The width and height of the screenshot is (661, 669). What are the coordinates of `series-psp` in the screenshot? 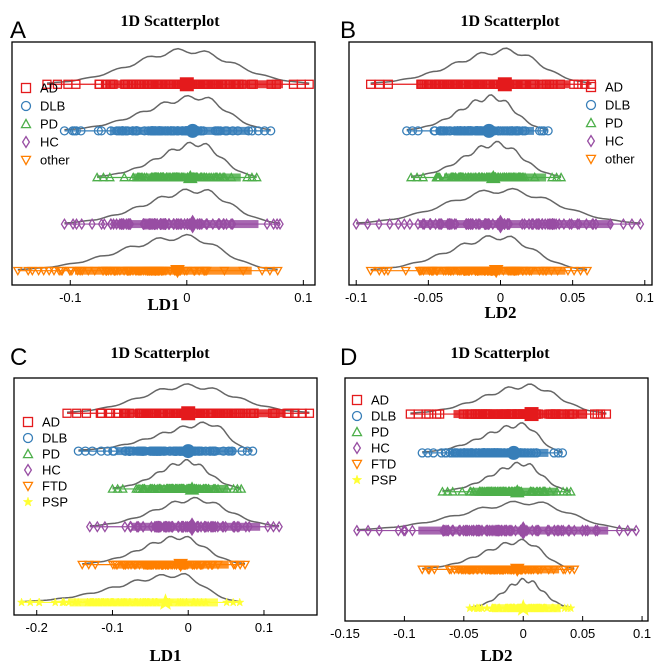 It's located at (130, 591).